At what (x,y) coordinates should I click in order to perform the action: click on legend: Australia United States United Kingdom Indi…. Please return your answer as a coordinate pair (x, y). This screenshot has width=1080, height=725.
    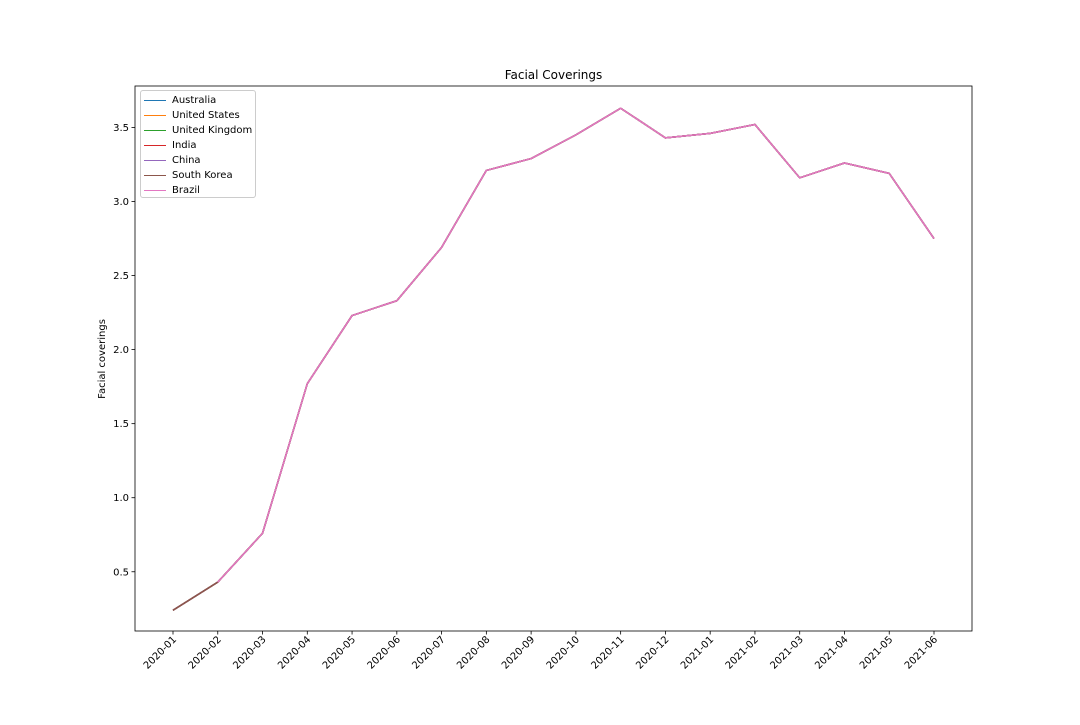
    Looking at the image, I should click on (198, 144).